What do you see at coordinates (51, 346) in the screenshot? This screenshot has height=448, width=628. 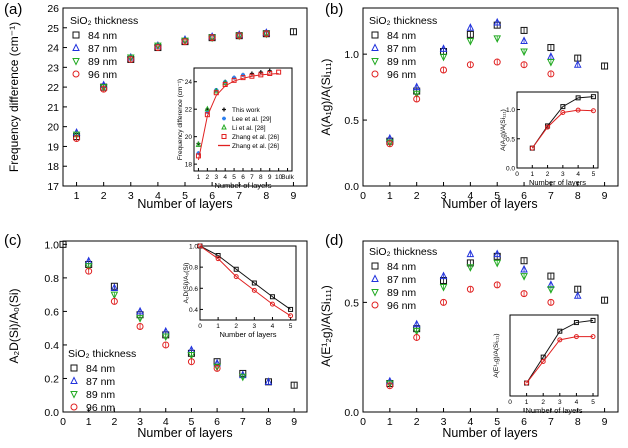 I see `y-tick-label: 0.4` at bounding box center [51, 346].